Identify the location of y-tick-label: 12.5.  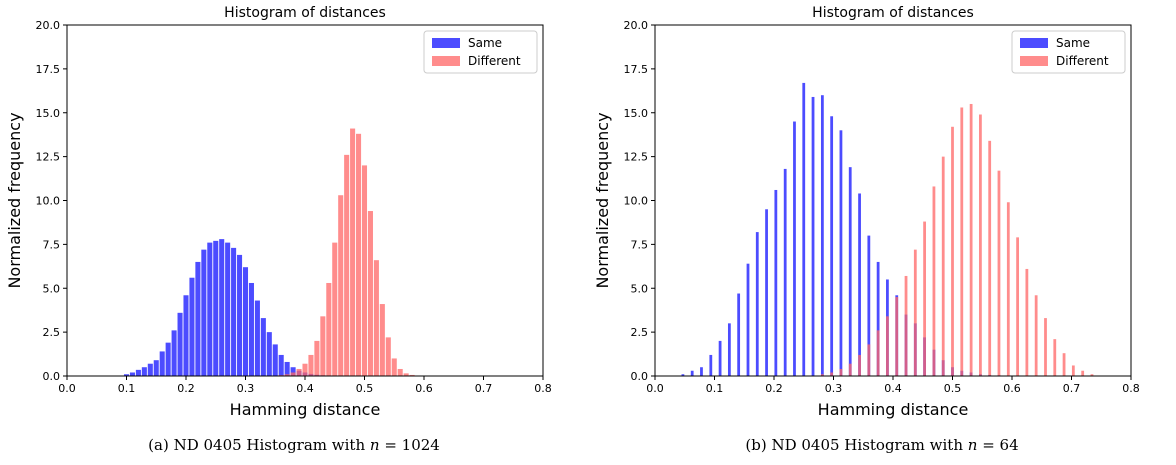
(48, 157).